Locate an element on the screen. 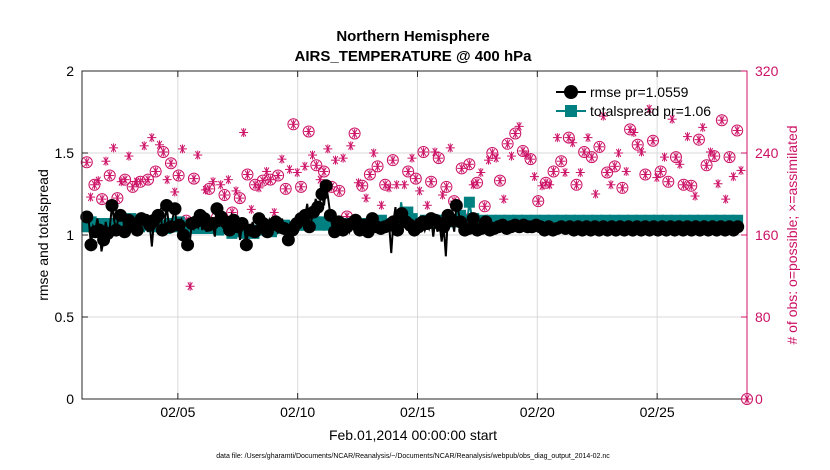  y-right-tick-label: 320 is located at coordinates (767, 71).